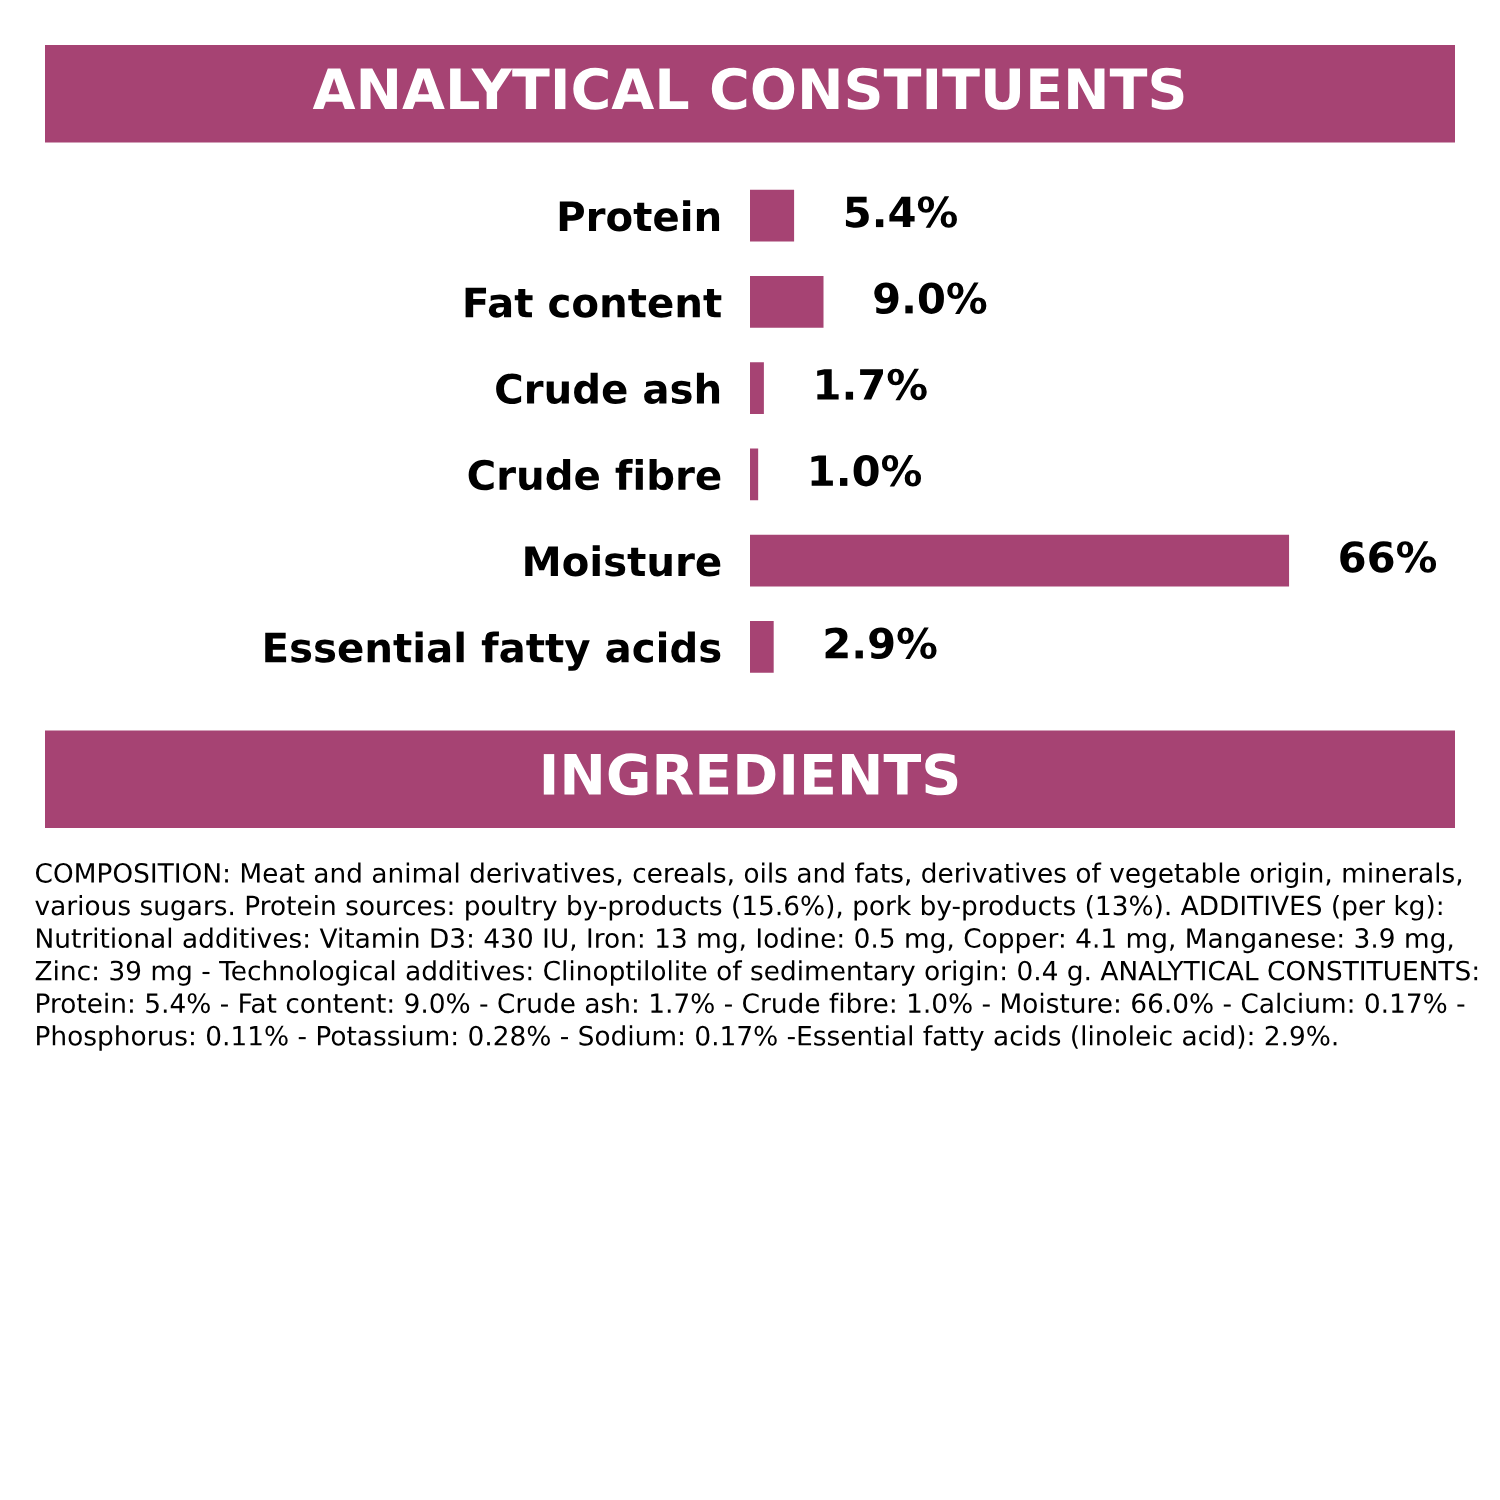 This screenshot has height=1500, width=1500. Describe the element at coordinates (608, 388) in the screenshot. I see `y-tick-label: Crude ash` at that location.